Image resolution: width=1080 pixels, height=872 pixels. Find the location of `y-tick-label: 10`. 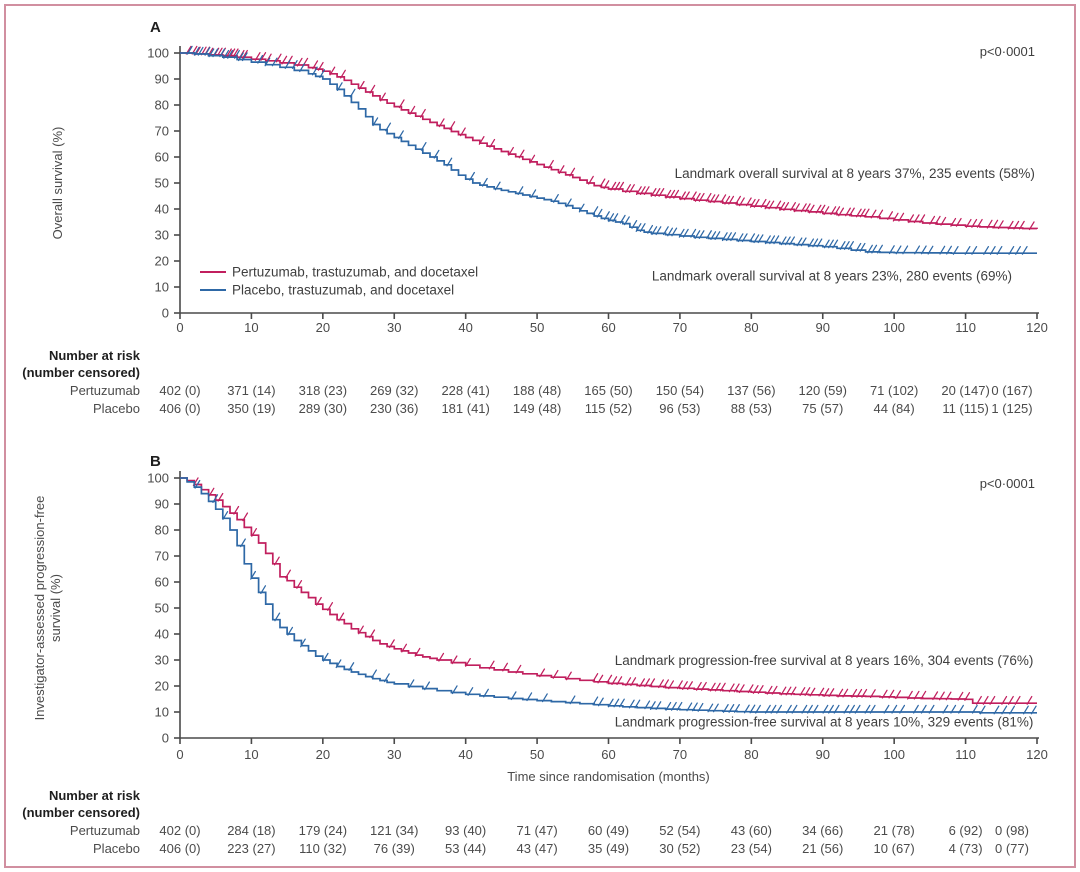

y-tick-label: 10 is located at coordinates (162, 712).